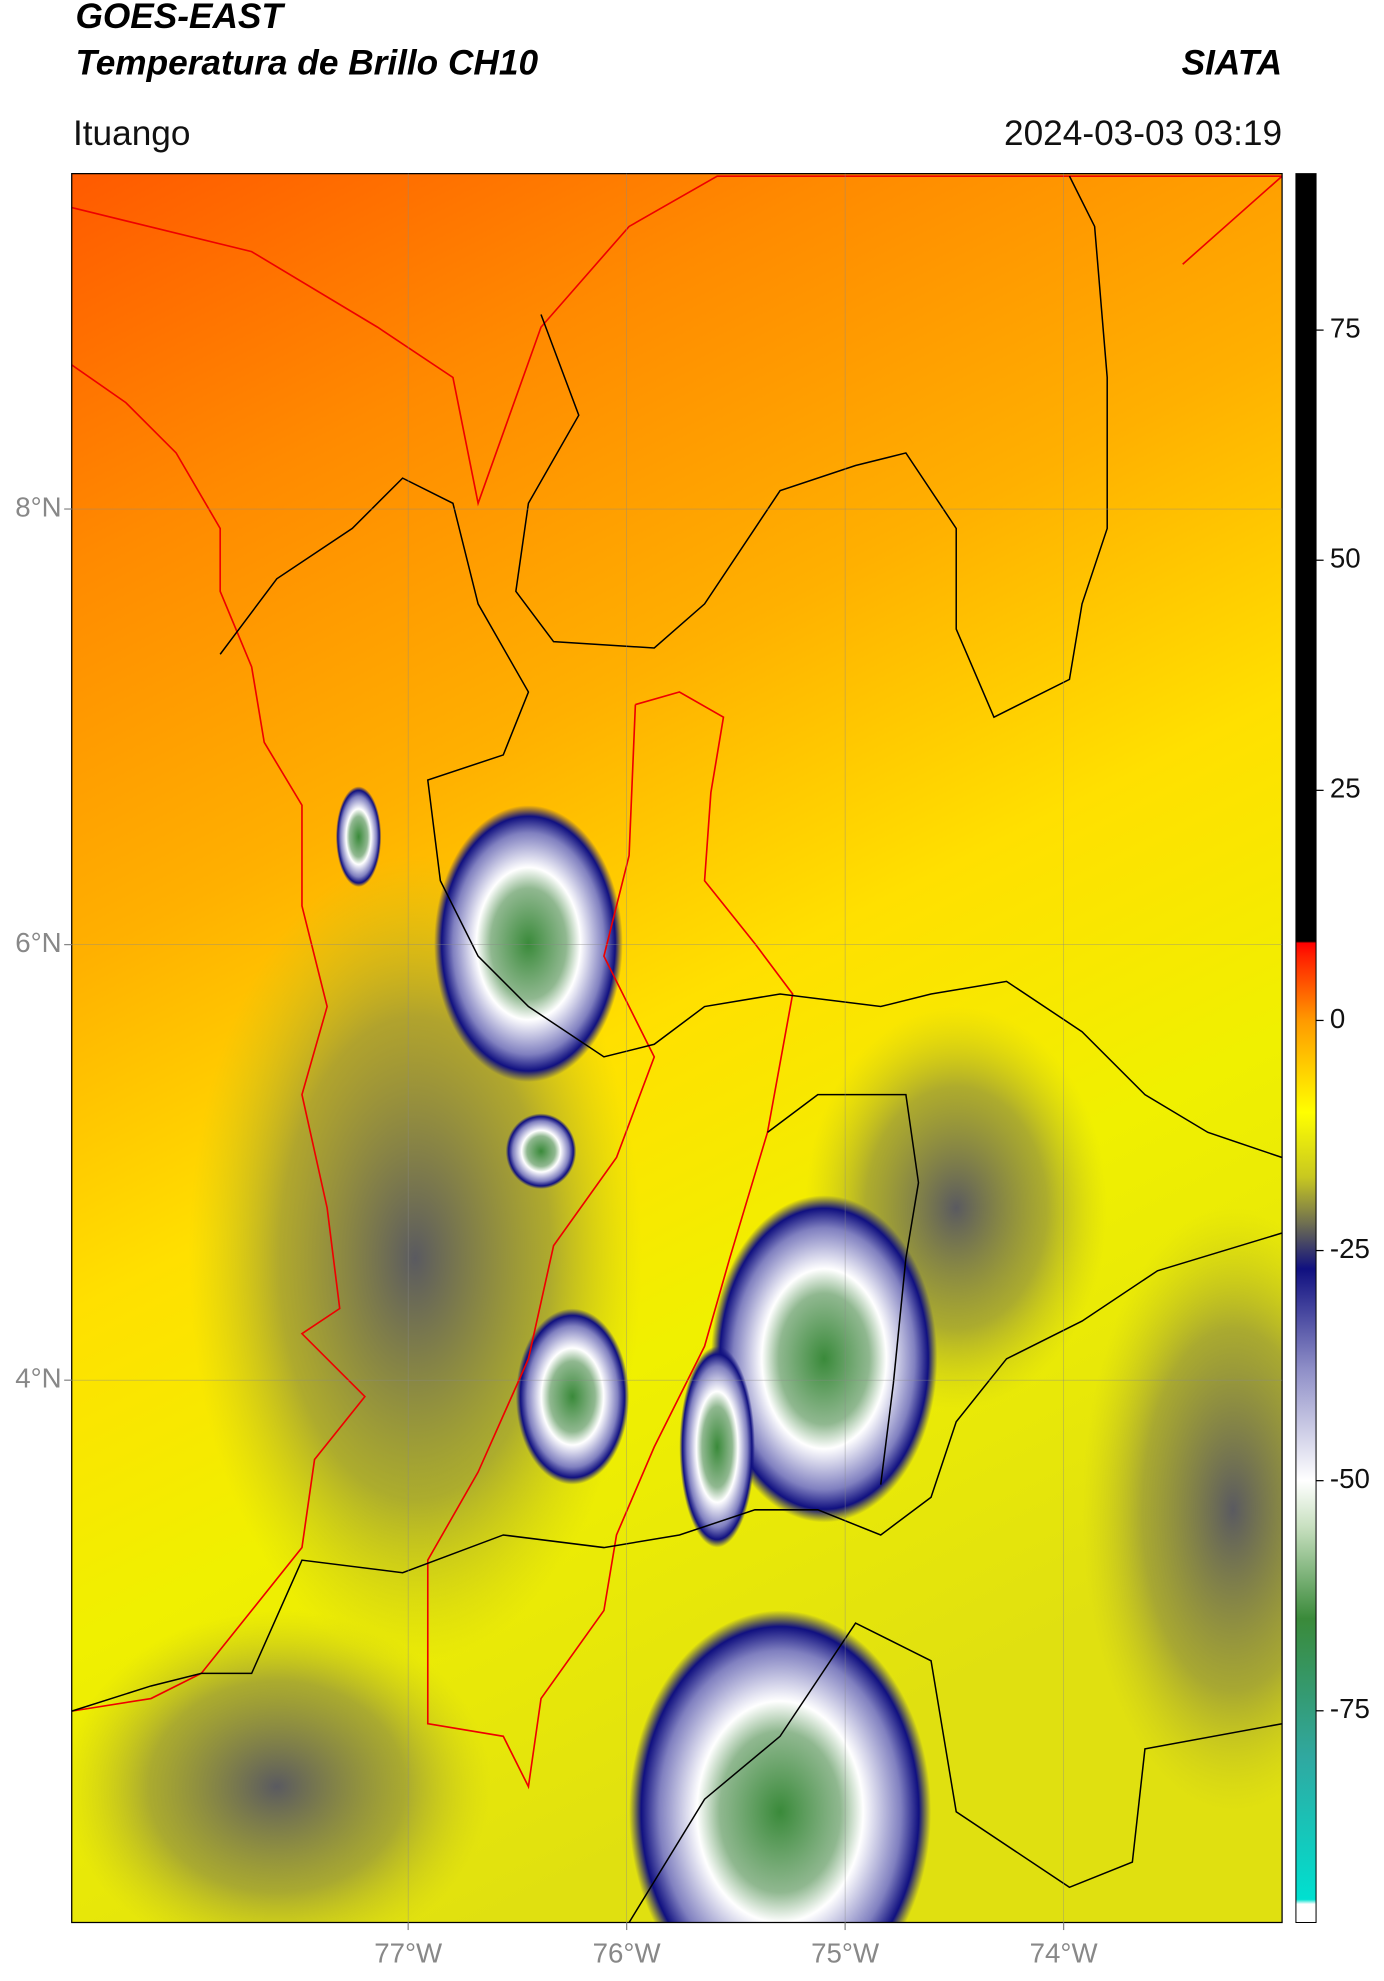  Describe the element at coordinates (1345, 327) in the screenshot. I see `colorbar-tick-label: 75` at that location.